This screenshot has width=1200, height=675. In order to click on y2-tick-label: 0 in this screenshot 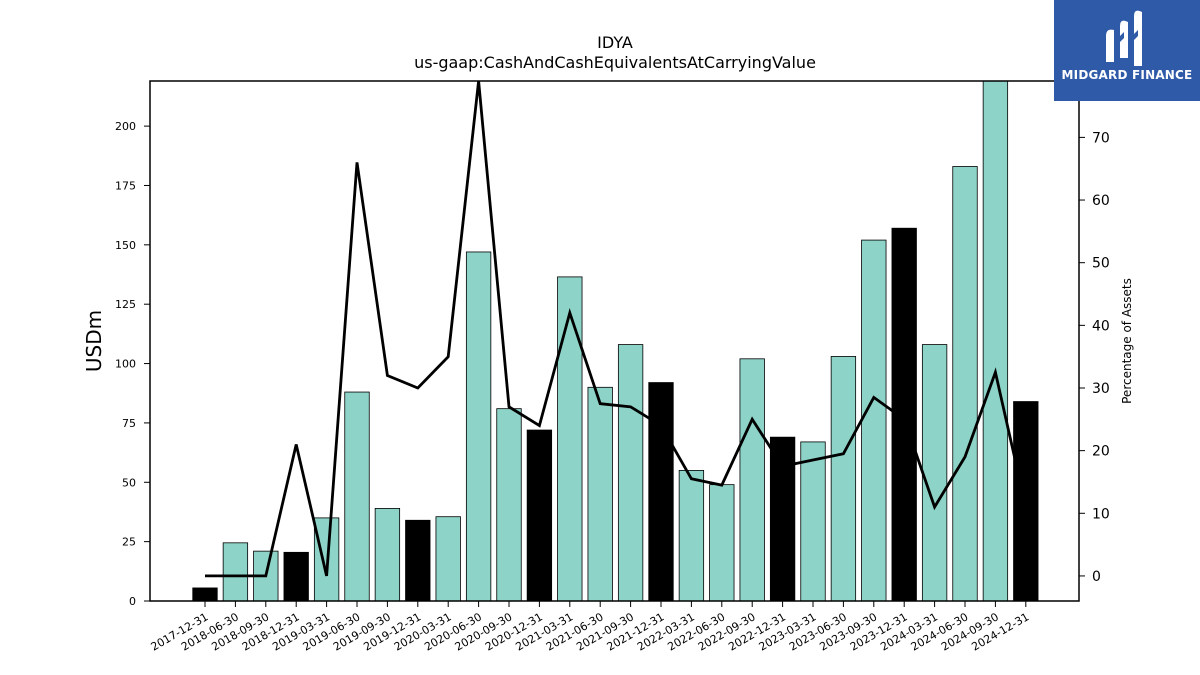, I will do `click(1096, 577)`.